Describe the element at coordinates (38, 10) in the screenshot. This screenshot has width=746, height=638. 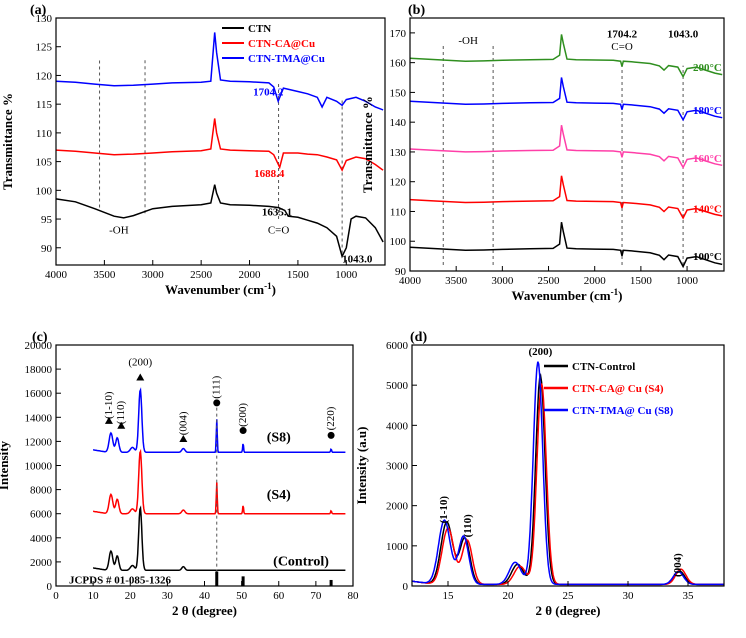
I see `panel-label: (a)` at that location.